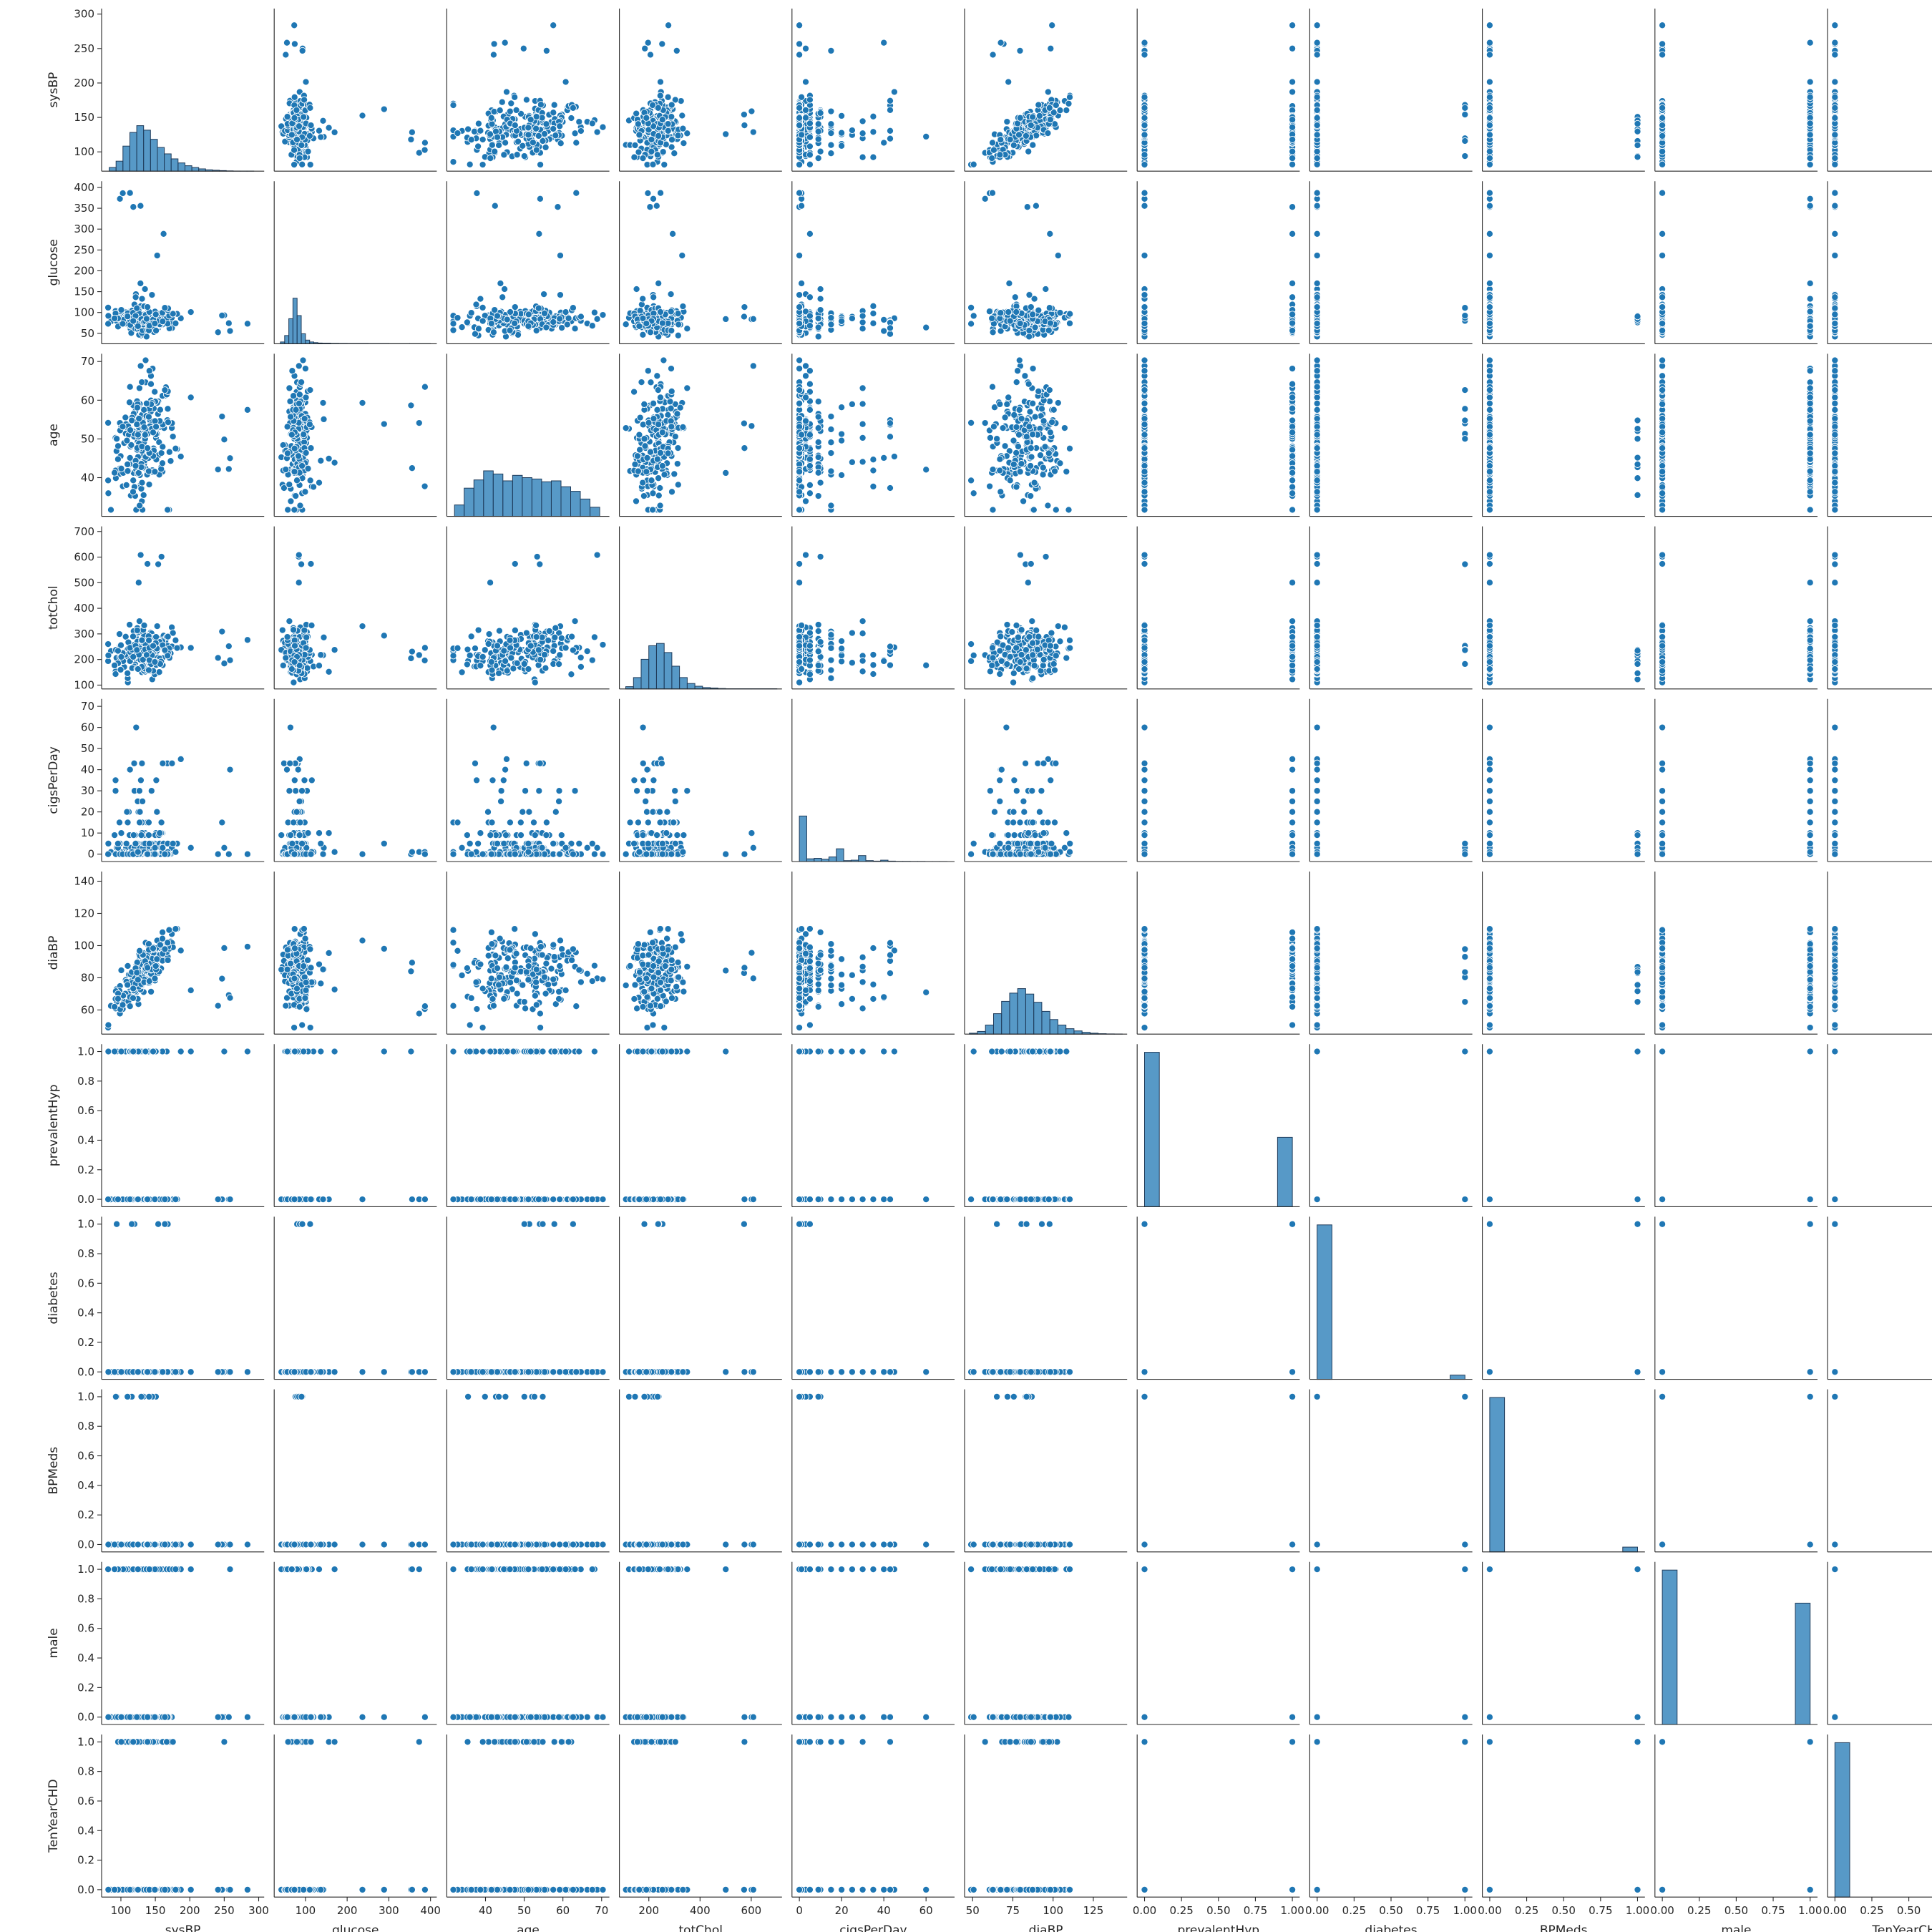  What do you see at coordinates (54, 435) in the screenshot?
I see `y-axis-title-age: age` at bounding box center [54, 435].